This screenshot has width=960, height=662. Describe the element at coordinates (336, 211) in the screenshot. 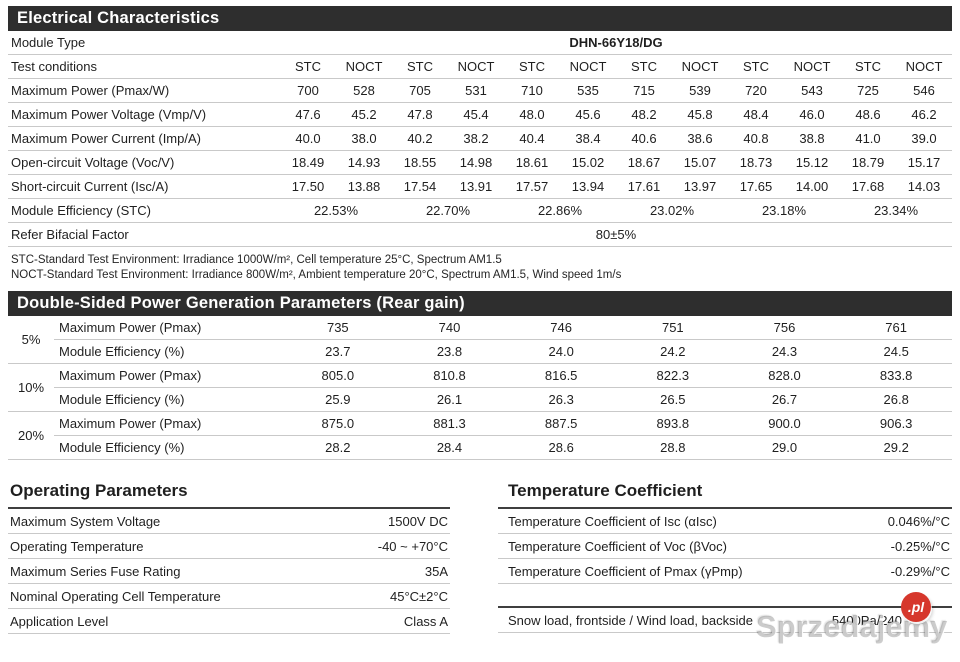

I see `efficiency-value-cell: 22.53%` at that location.